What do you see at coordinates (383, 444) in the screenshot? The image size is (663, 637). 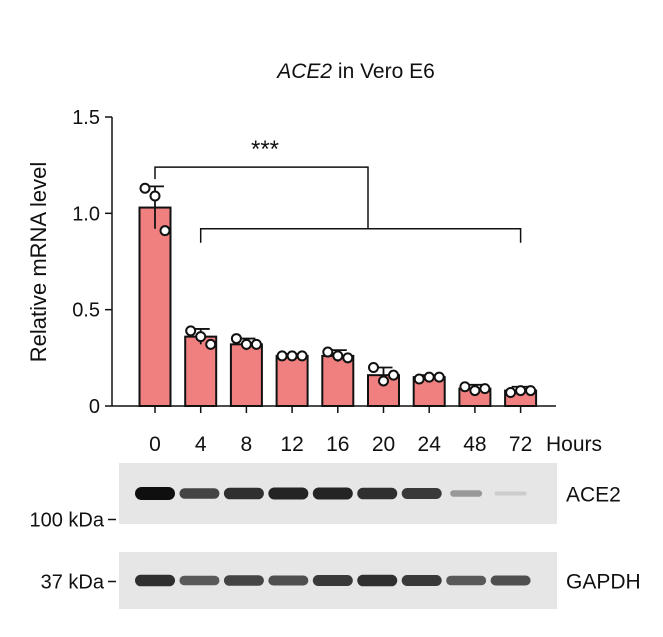 I see `x-tick-label: 20` at bounding box center [383, 444].